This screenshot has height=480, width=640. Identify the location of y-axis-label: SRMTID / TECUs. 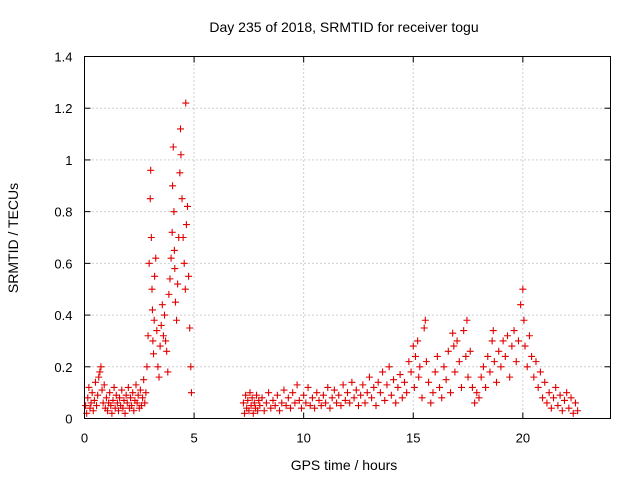
(13, 238).